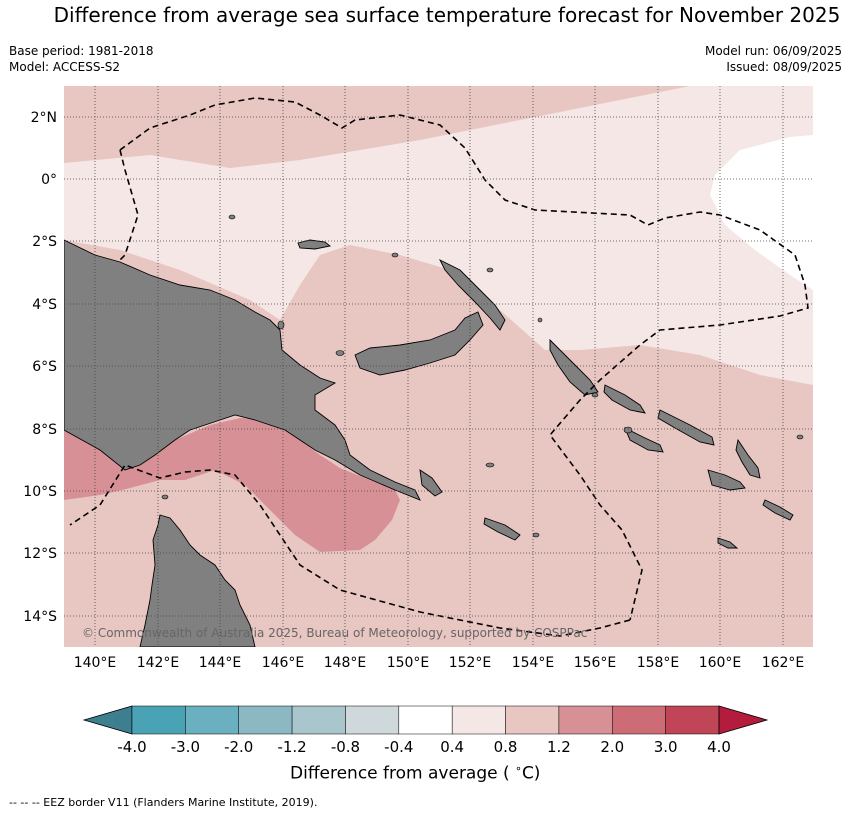  Describe the element at coordinates (761, 212) in the screenshot. I see `anomaly-neutral` at that location.